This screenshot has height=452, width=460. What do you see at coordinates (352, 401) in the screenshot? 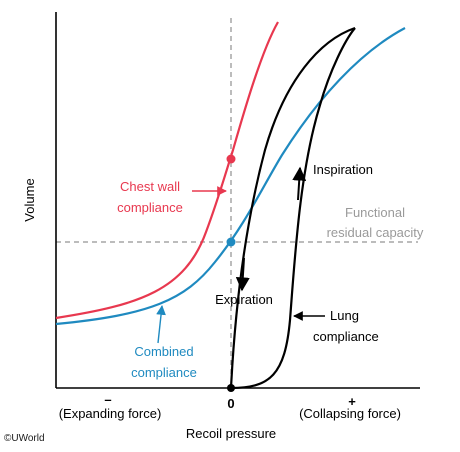
I see `x-plus-tick: +` at bounding box center [352, 401].